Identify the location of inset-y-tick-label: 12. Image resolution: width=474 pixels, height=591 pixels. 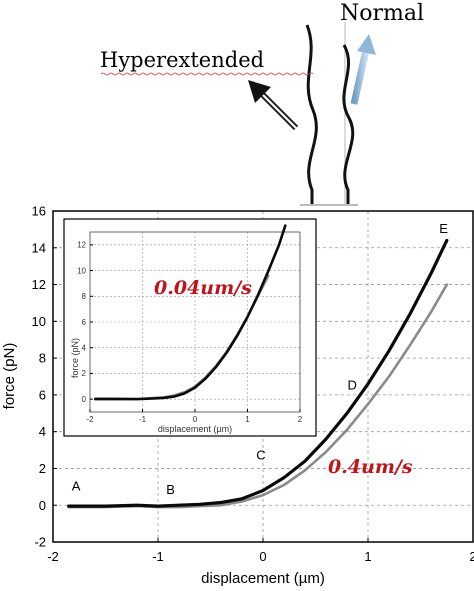
(81, 245).